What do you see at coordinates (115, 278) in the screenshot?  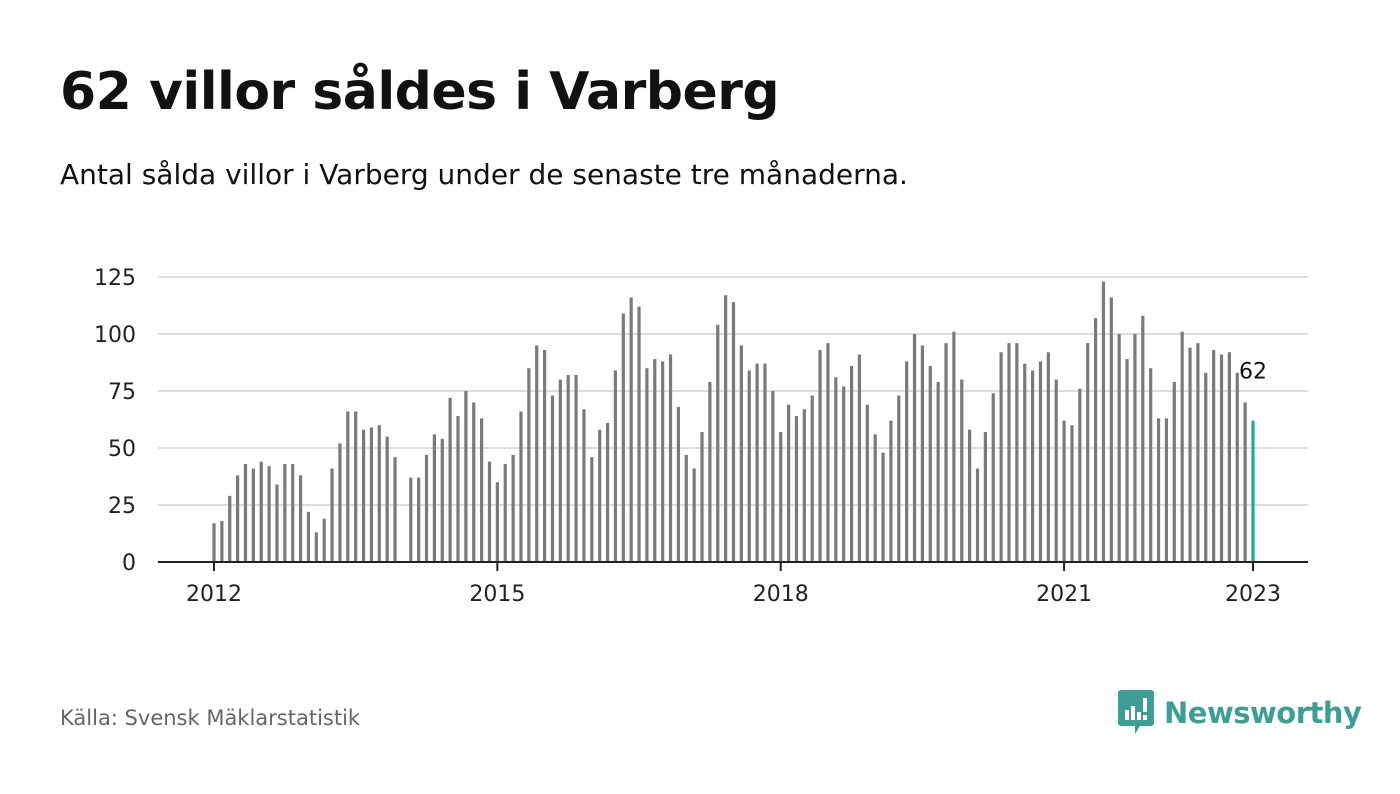 I see `y-tick-label: 125` at bounding box center [115, 278].